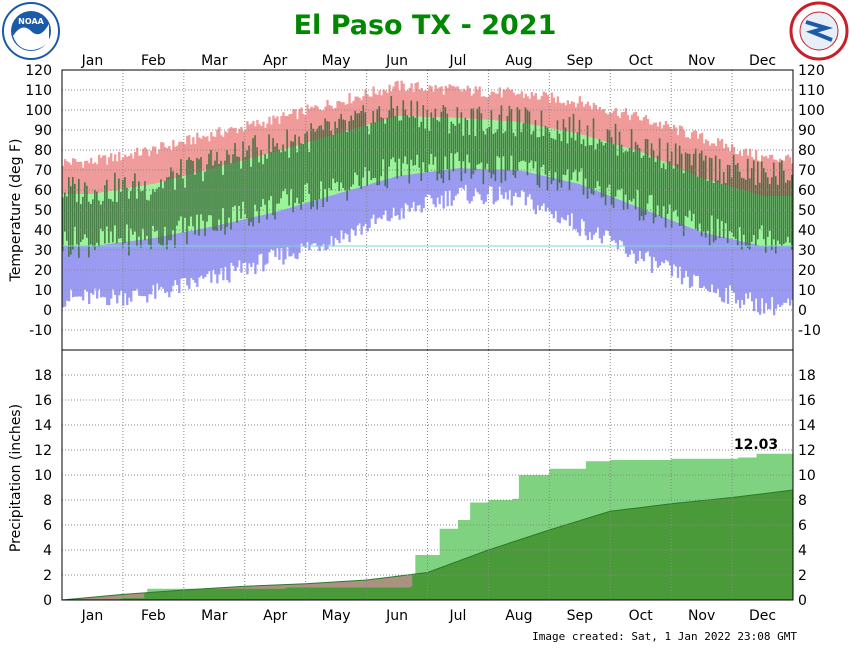 The width and height of the screenshot is (850, 650). Describe the element at coordinates (43, 476) in the screenshot. I see `precip-tick-left: 10` at that location.